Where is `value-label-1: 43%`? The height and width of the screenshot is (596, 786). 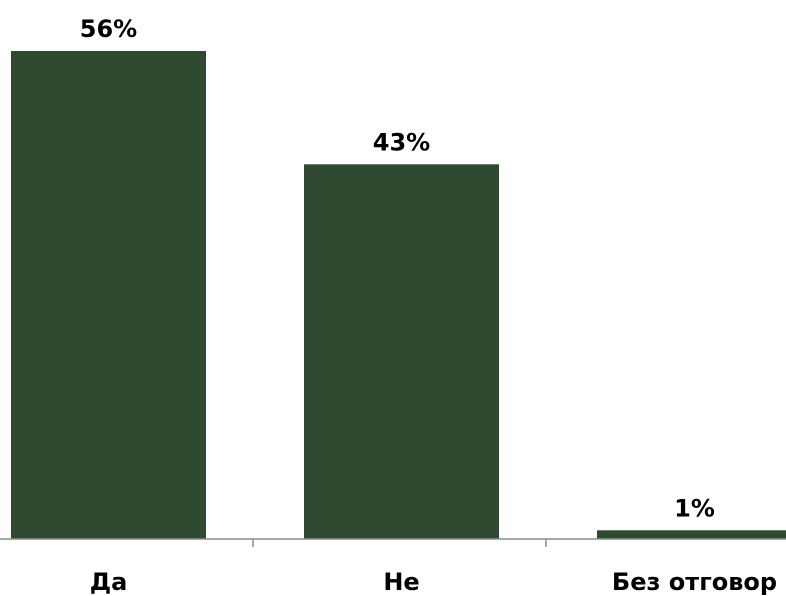 value-label-1: 43% is located at coordinates (401, 142).